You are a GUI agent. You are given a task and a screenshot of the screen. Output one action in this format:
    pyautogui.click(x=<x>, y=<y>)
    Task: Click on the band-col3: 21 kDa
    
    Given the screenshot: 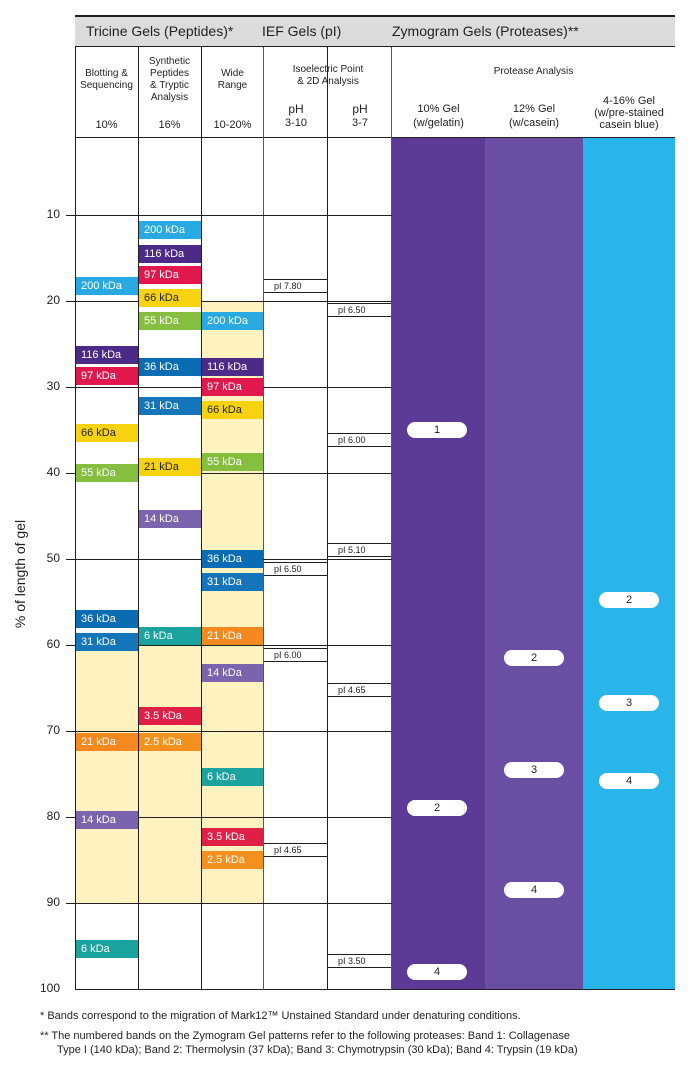 What is the action you would take?
    pyautogui.click(x=232, y=636)
    